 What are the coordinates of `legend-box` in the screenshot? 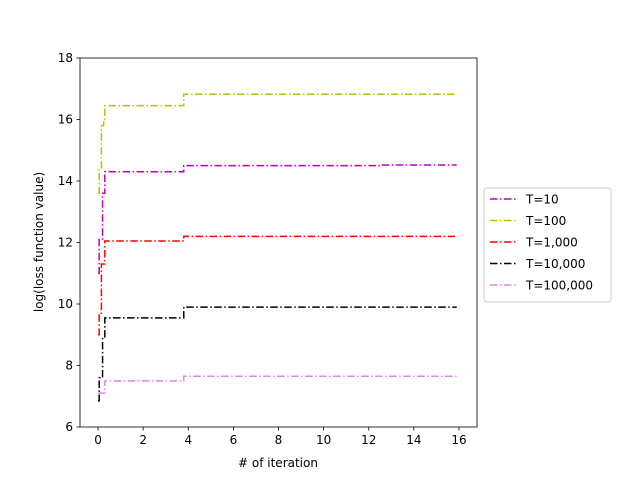 It's located at (547, 245).